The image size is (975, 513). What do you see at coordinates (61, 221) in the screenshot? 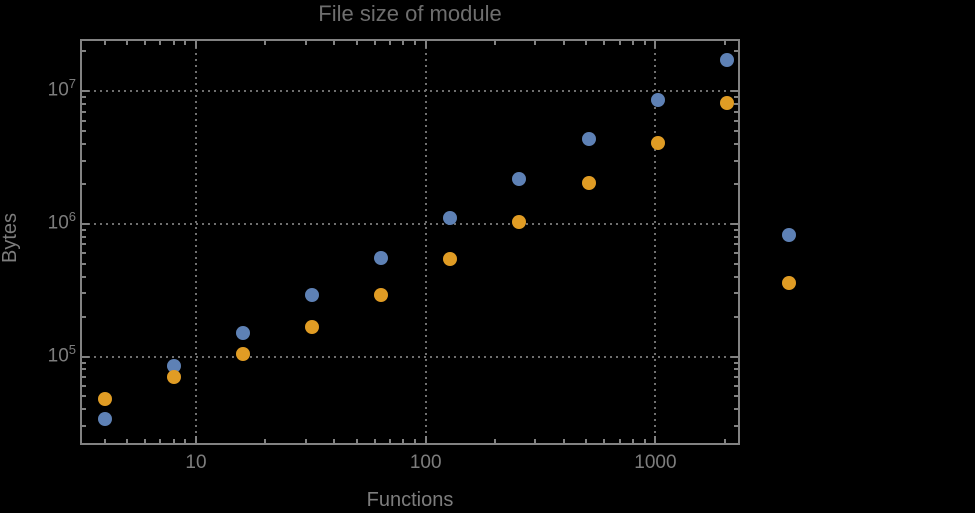
I see `y-tick-label: 10⁶` at bounding box center [61, 221].